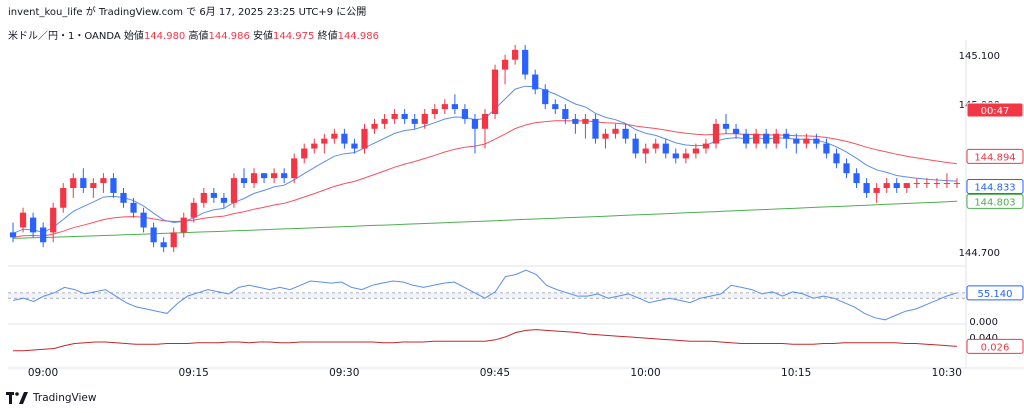 The height and width of the screenshot is (413, 1024). I want to click on atr-line, so click(485, 340).